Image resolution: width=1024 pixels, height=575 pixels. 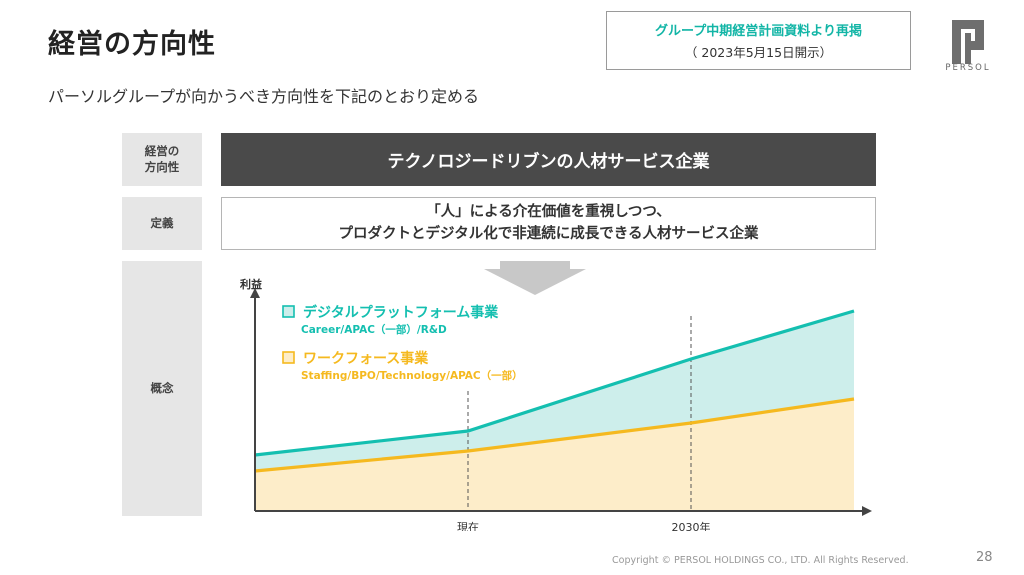 I want to click on page-subtitle: パーソルグループが向かうべき方向性を下記のとおり定める, so click(x=264, y=96).